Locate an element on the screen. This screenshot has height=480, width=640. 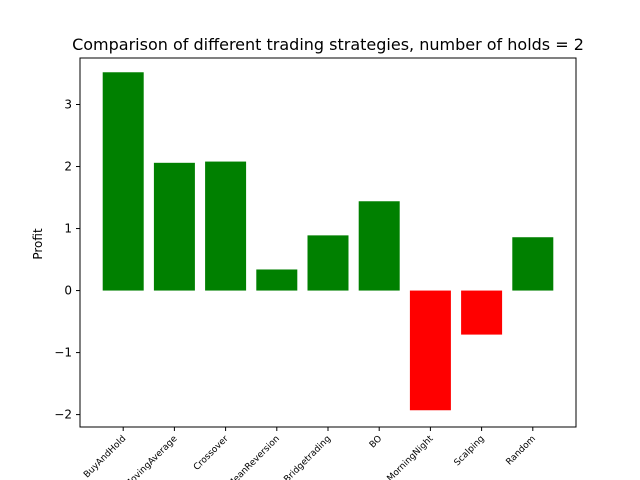
y-tick-label: 0 is located at coordinates (68, 291).